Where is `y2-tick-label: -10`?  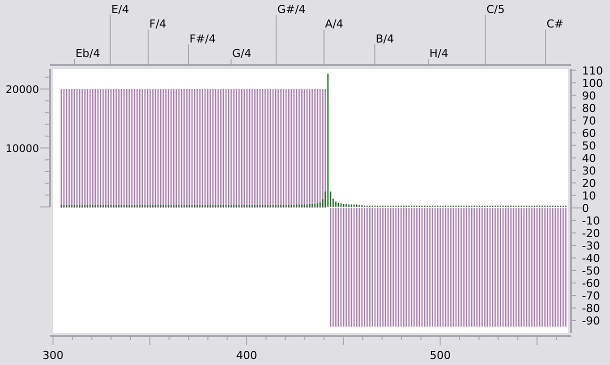 y2-tick-label: -10 is located at coordinates (591, 221).